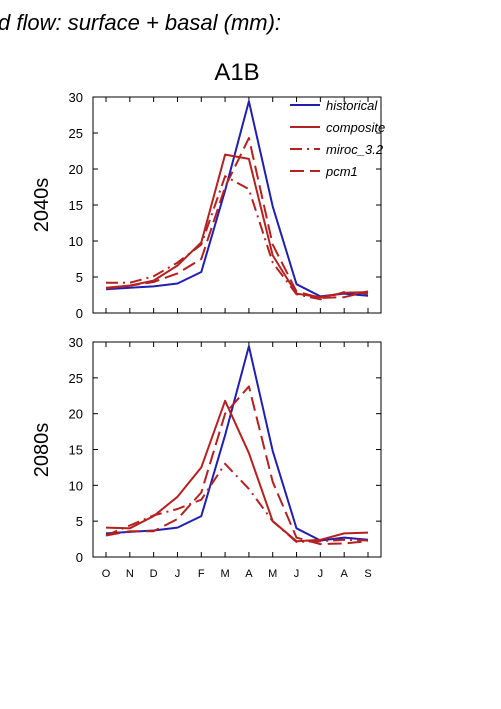 The image size is (501, 709). What do you see at coordinates (42, 450) in the screenshot?
I see `panel-label-2080s: 2080s` at bounding box center [42, 450].